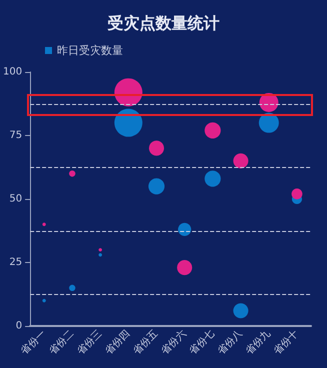 This screenshot has width=327, height=368. I want to click on y-tick-label: 50, so click(15, 199).